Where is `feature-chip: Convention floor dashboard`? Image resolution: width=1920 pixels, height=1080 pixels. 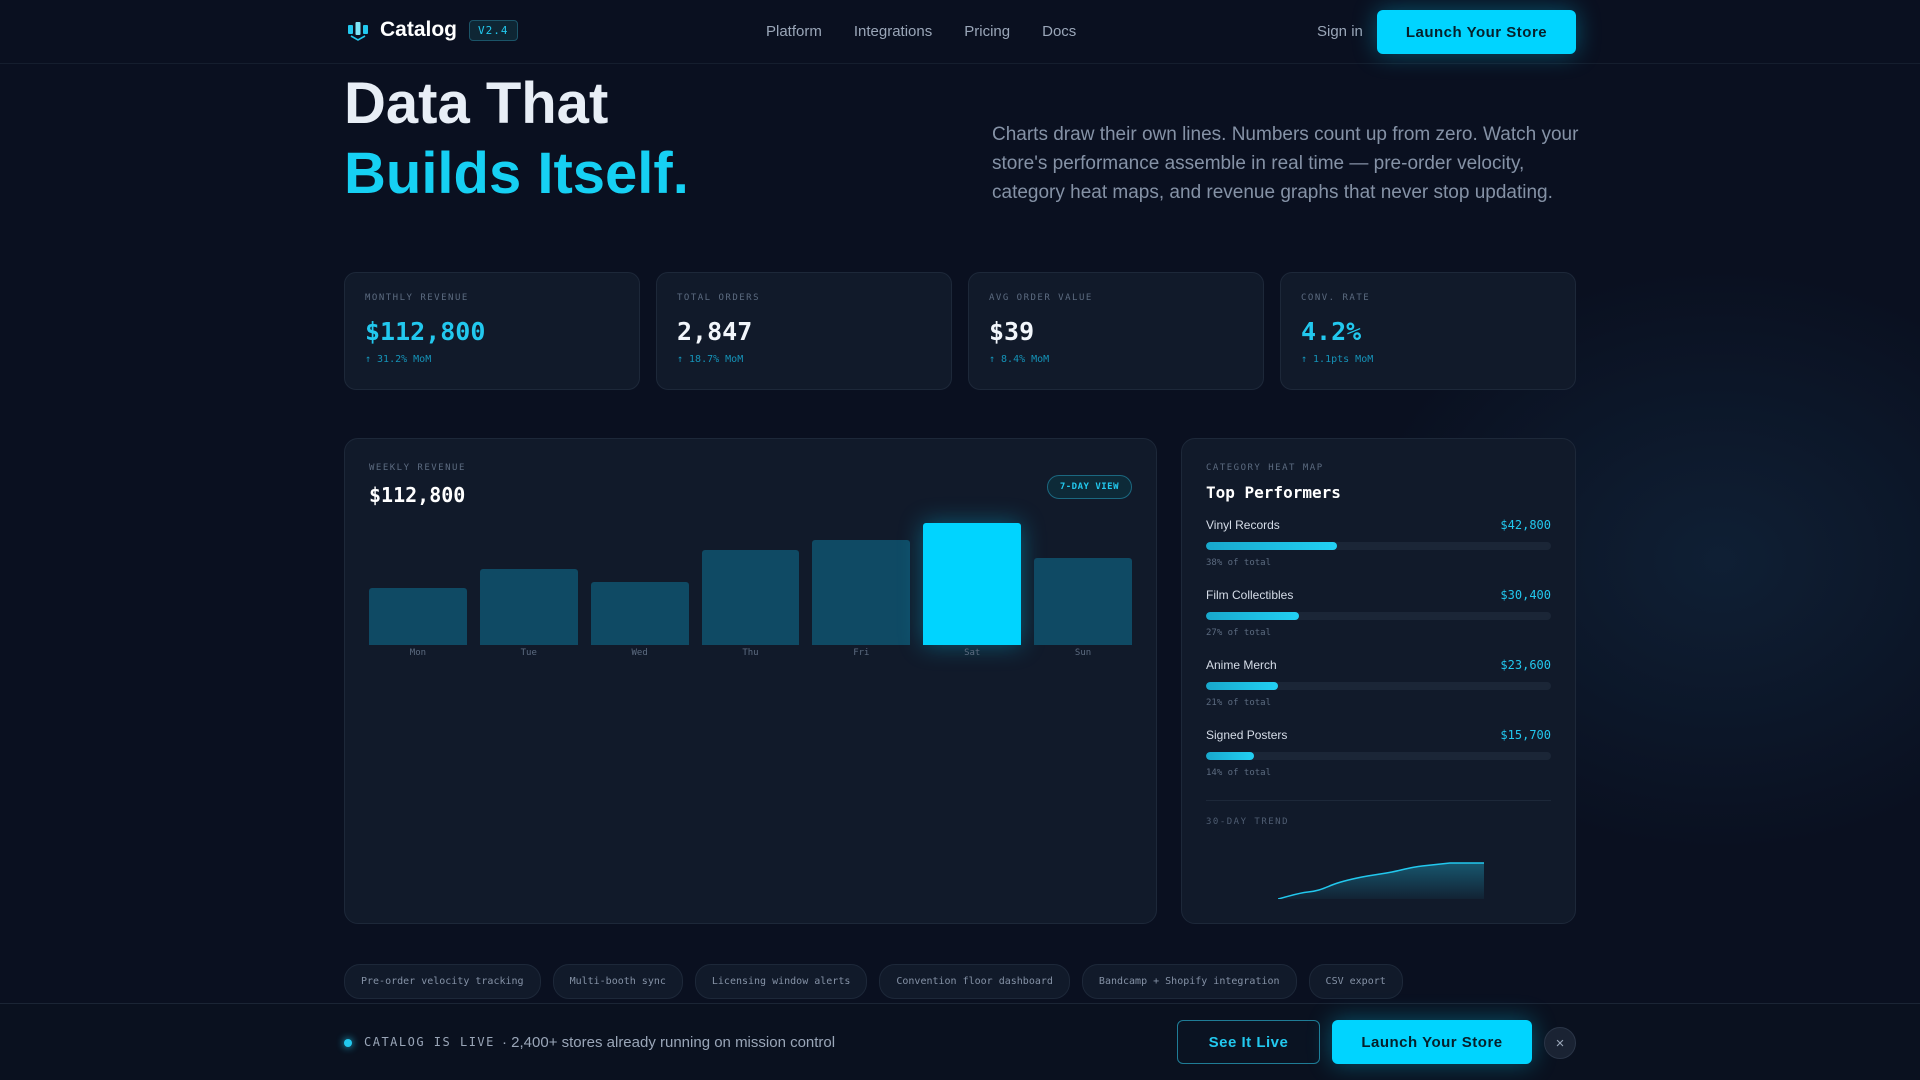
feature-chip: Convention floor dashboard is located at coordinates (974, 981).